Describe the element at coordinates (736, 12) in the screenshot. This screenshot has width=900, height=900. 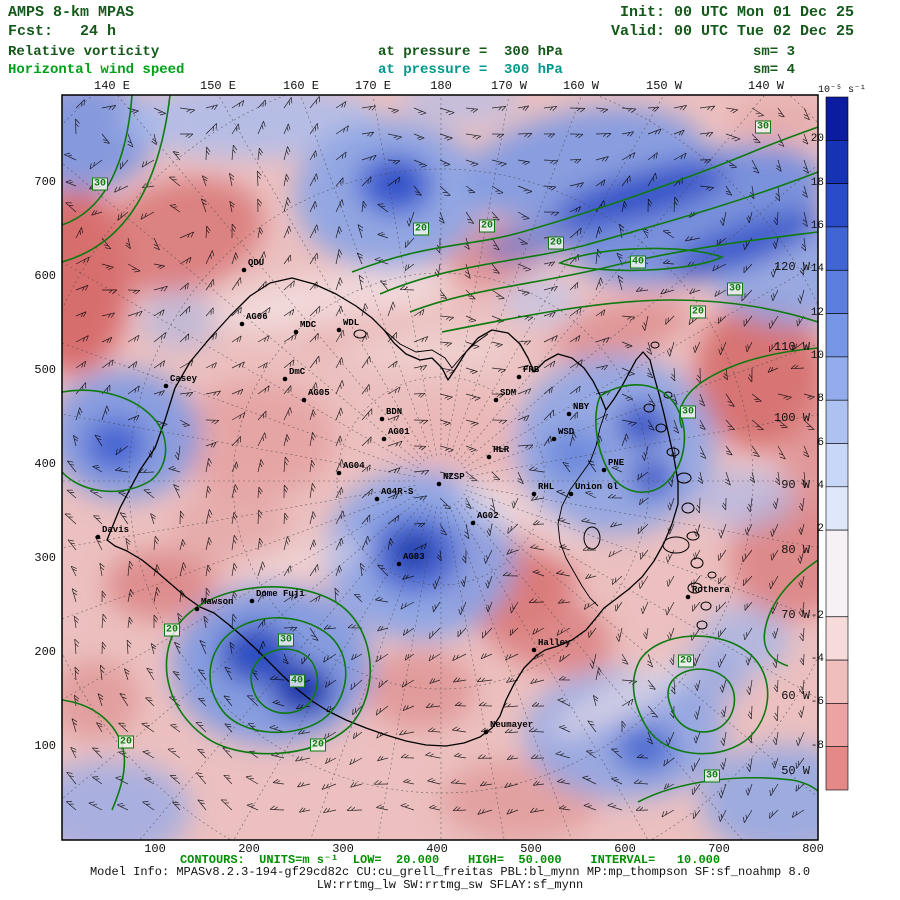
I see `init-time: Init: 00 UTC Mon 01 Dec 25` at that location.